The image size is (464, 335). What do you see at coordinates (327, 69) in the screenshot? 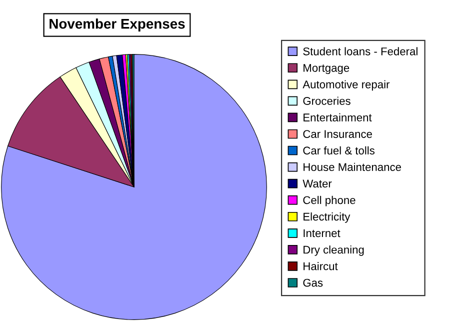
I see `legend-label: Mortgage` at bounding box center [327, 69].